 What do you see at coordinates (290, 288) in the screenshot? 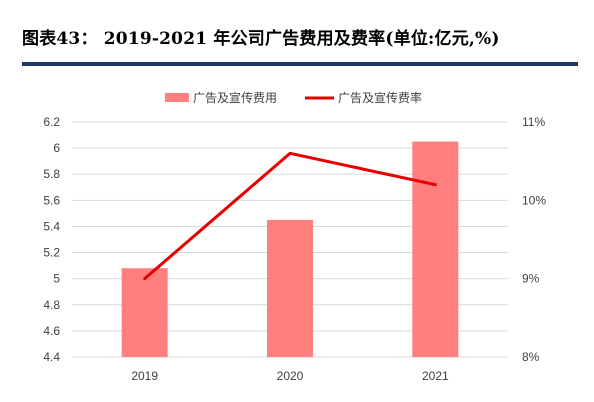
I see `bar-2020` at bounding box center [290, 288].